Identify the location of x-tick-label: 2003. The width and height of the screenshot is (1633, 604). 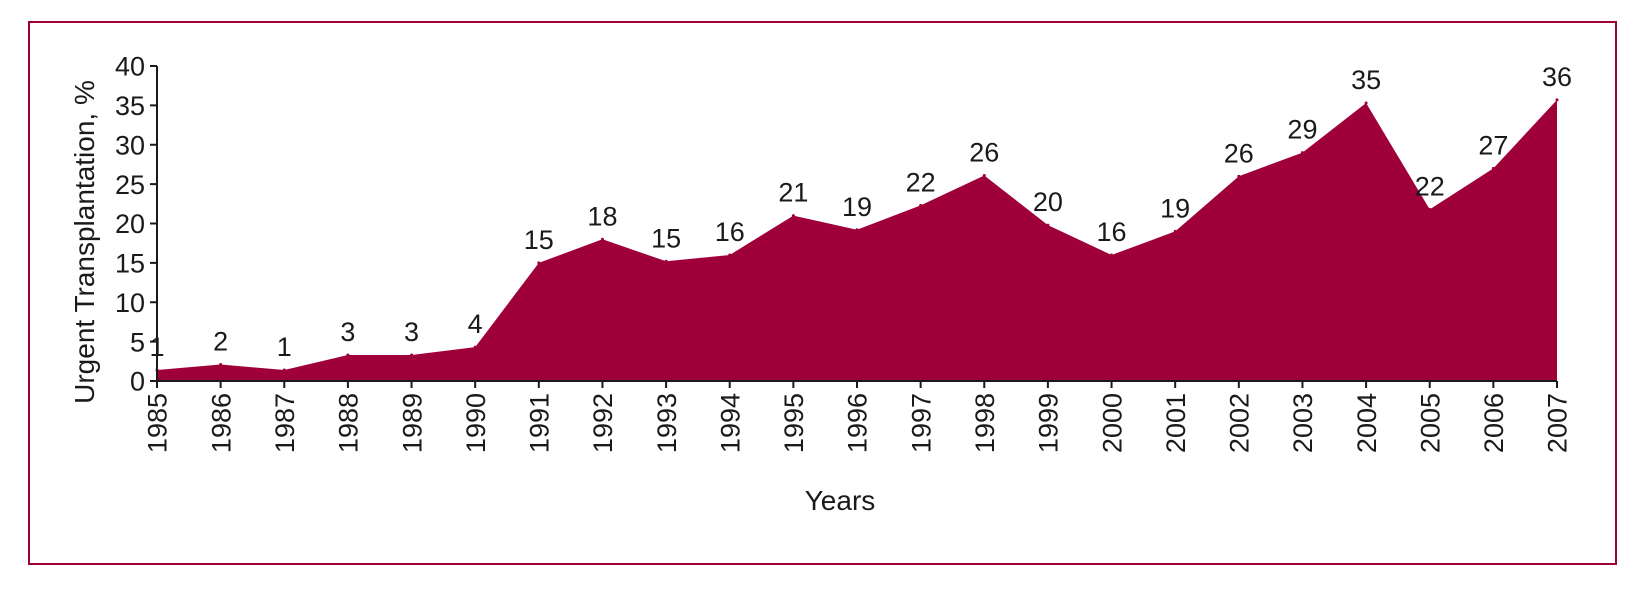
(1303, 423).